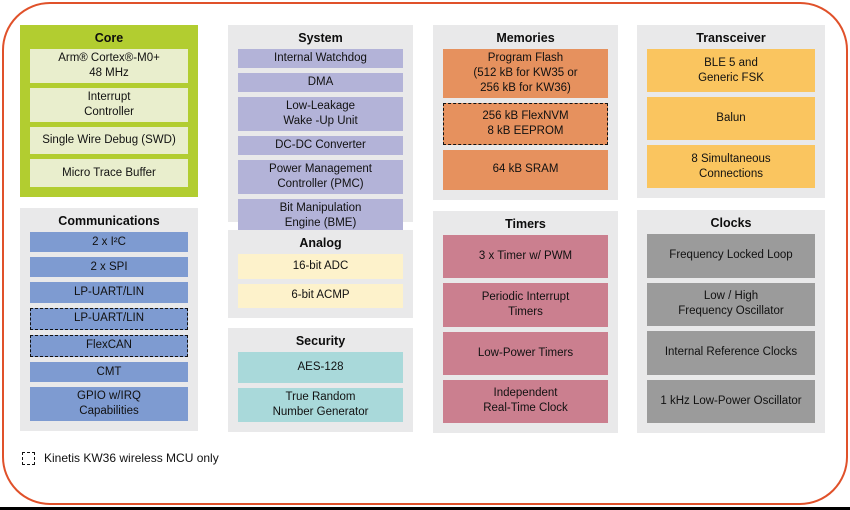 The image size is (850, 510). I want to click on block-flexnvm-eeprom-kw36-only: 256 kB FlexNVM 8 kB EEPROM, so click(525, 123).